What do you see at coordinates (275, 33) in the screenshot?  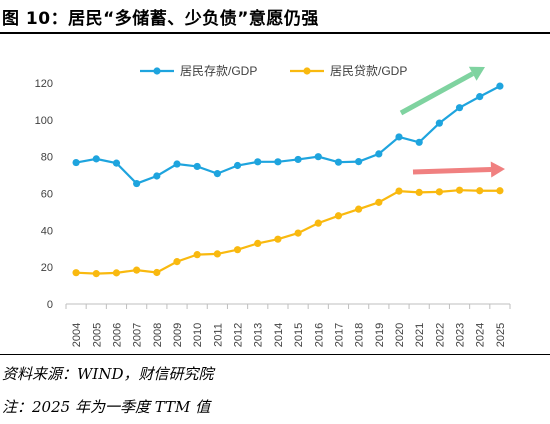 I see `title-underline` at bounding box center [275, 33].